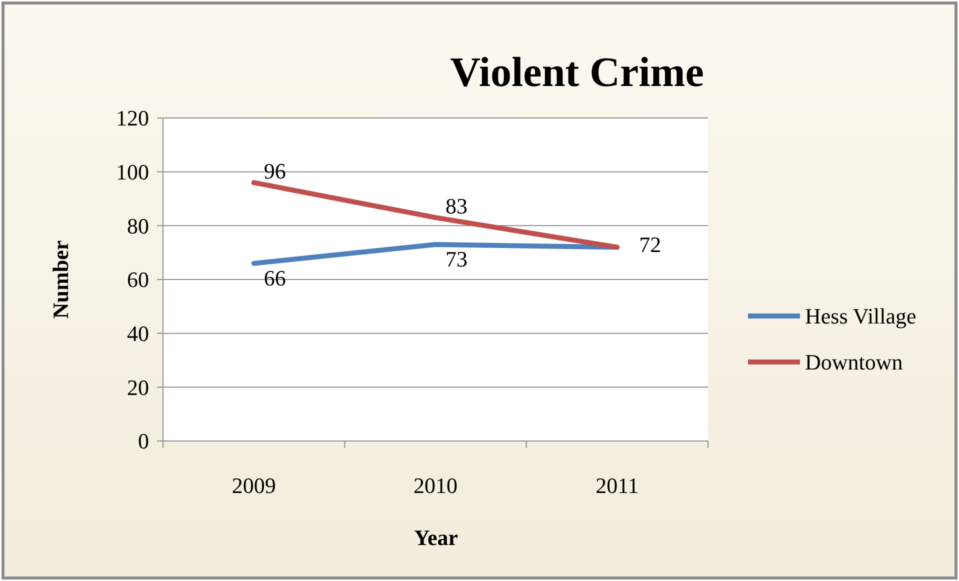 This screenshot has height=581, width=959. What do you see at coordinates (860, 316) in the screenshot?
I see `legend-label: Hess Village` at bounding box center [860, 316].